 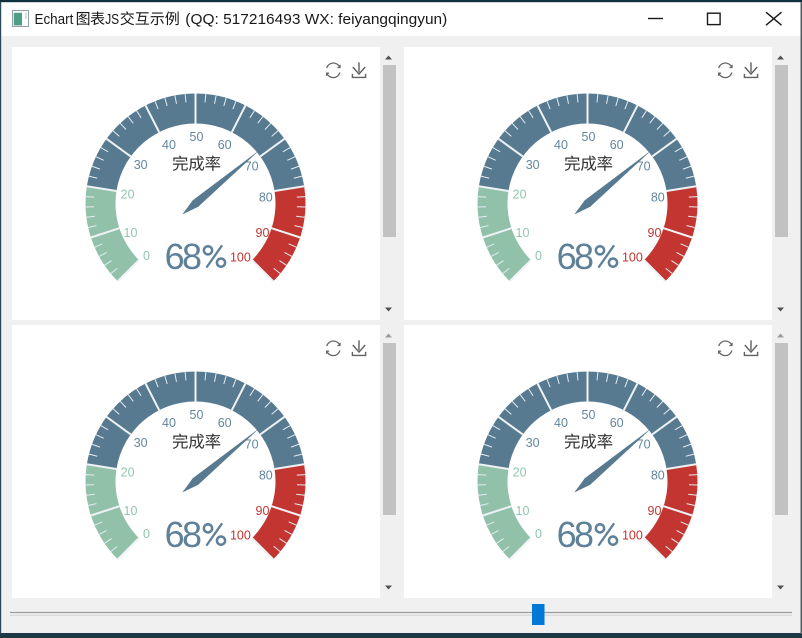 I want to click on svg-text: JS, so click(x=112, y=19).